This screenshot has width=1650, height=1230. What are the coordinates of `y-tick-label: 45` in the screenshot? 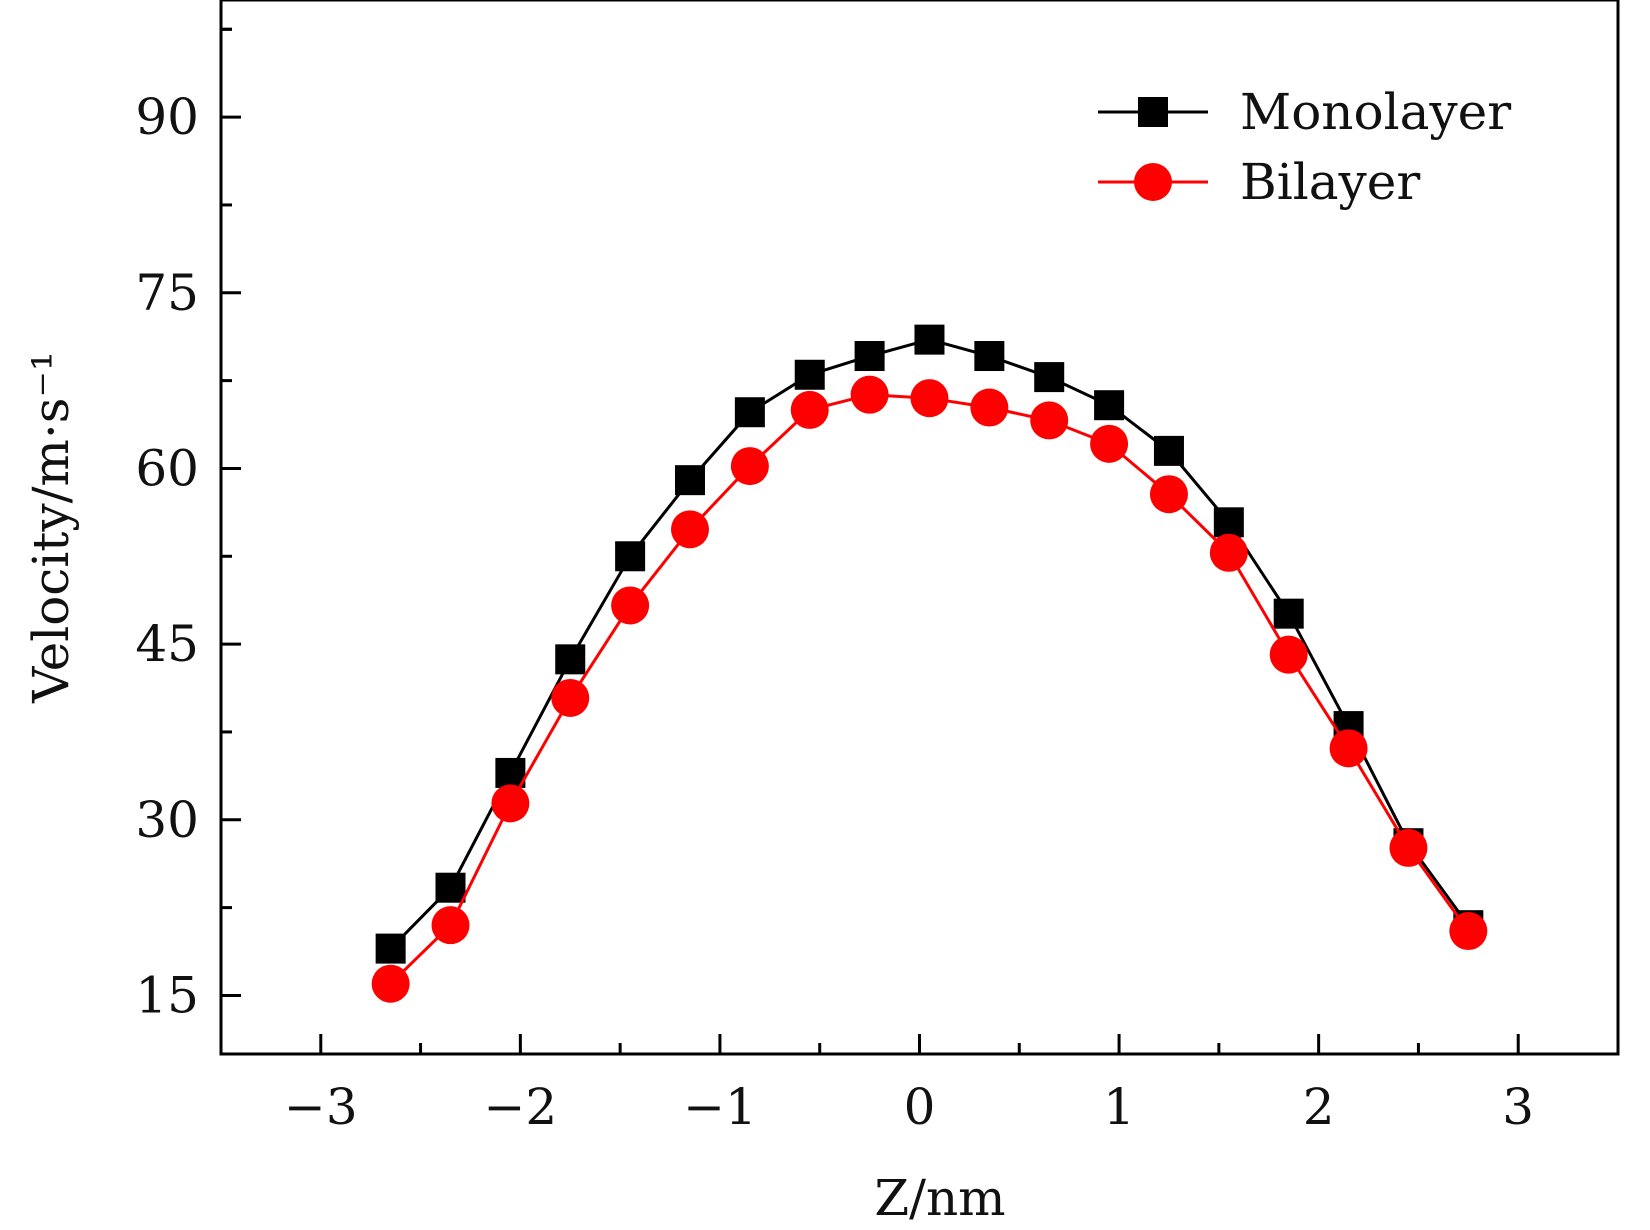 It's located at (167, 644).